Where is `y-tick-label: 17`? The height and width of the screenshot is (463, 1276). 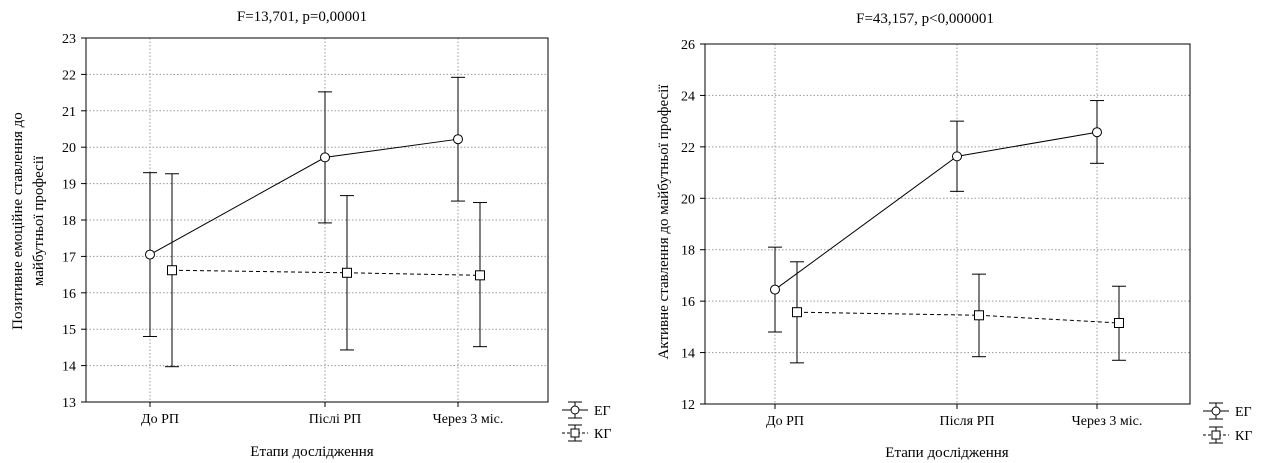 y-tick-label: 17 is located at coordinates (69, 257).